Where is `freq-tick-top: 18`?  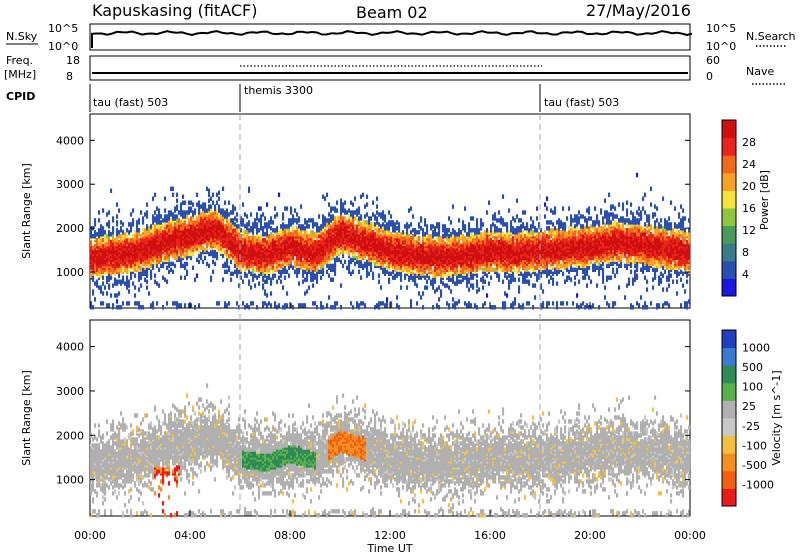 freq-tick-top: 18 is located at coordinates (73, 60).